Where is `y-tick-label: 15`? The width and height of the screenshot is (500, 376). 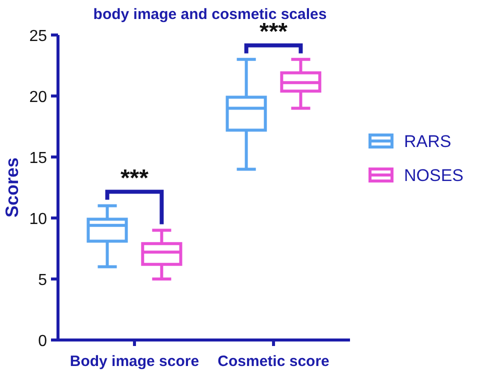 y-tick-label: 15 is located at coordinates (38, 158).